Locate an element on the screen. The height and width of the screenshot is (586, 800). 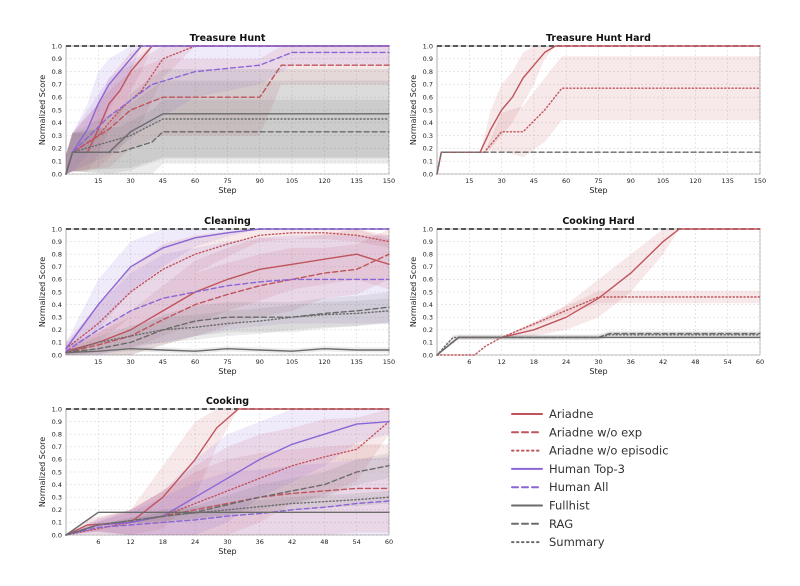
series-human-all is located at coordinates (227, 315).